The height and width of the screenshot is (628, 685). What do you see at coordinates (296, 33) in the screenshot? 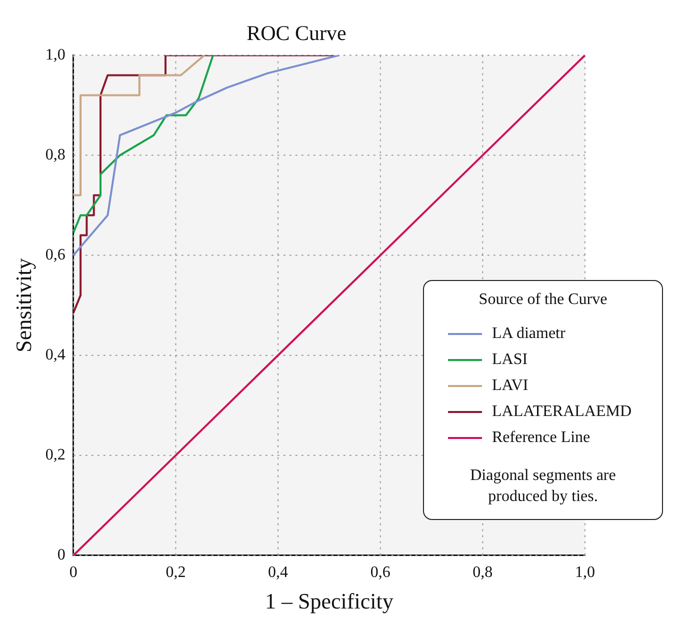
I see `chart-title: ROC Curve` at bounding box center [296, 33].